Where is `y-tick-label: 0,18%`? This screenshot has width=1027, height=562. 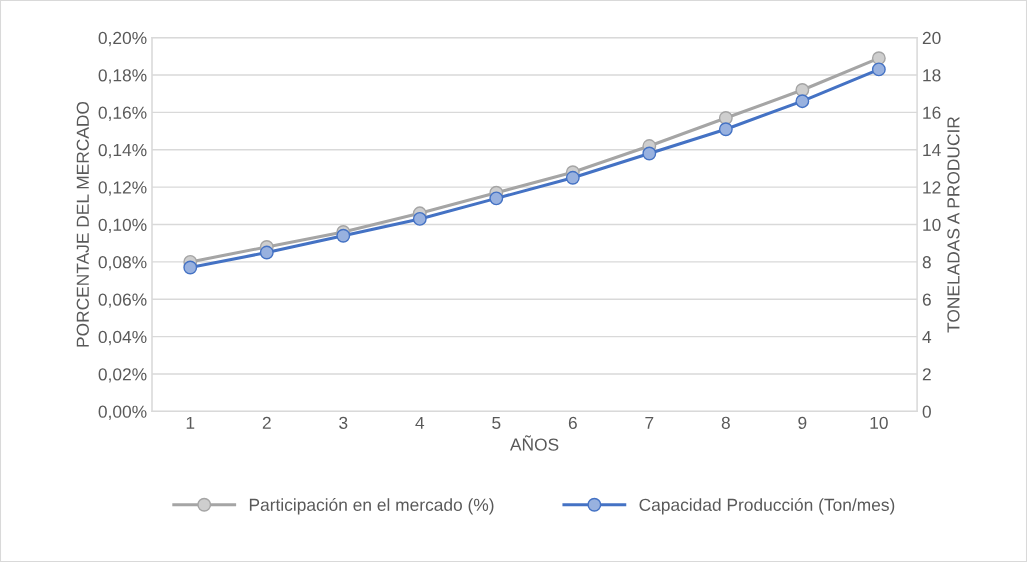 y-tick-label: 0,18% is located at coordinates (122, 76).